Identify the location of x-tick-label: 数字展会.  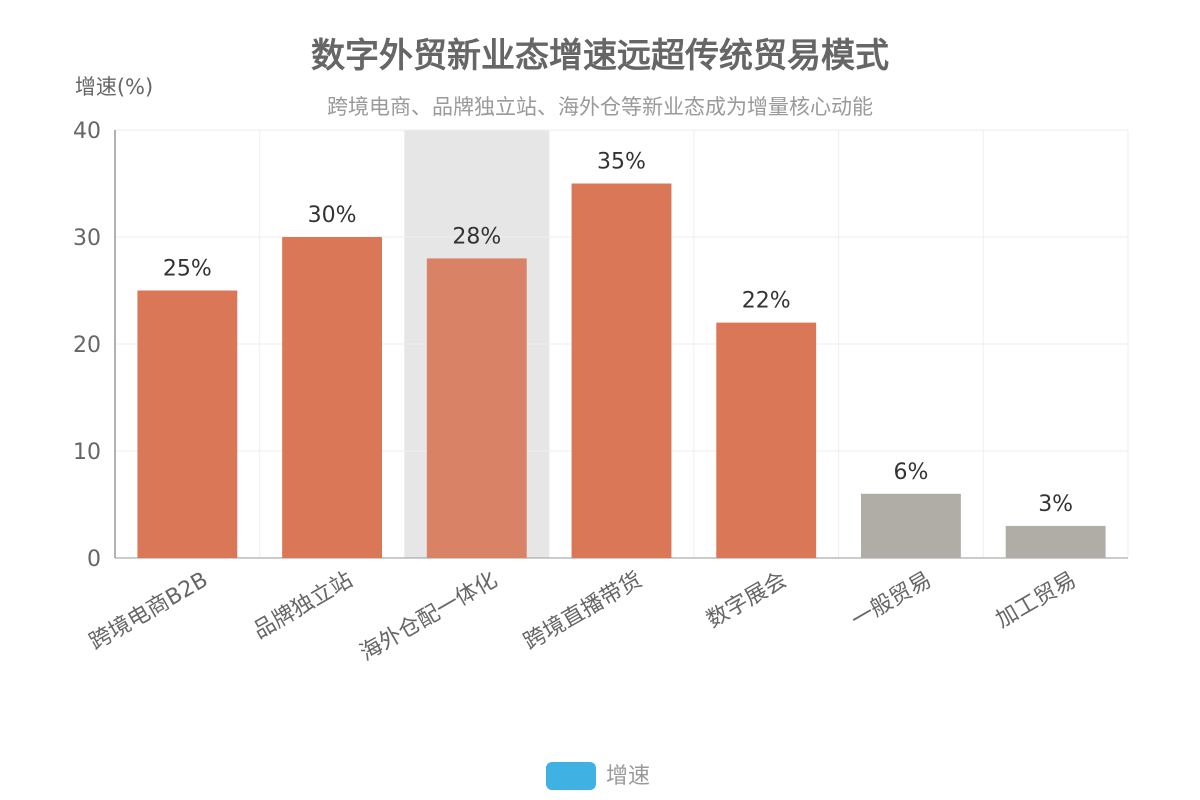
(746, 601).